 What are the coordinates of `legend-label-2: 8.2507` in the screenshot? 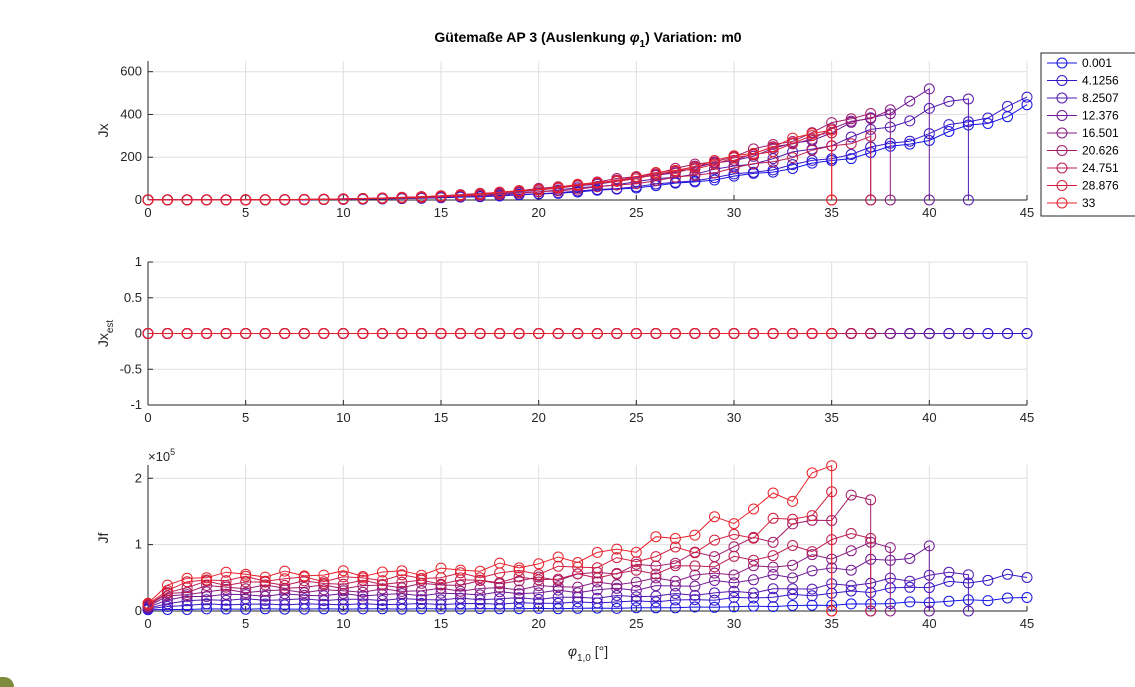 It's located at (1100, 98).